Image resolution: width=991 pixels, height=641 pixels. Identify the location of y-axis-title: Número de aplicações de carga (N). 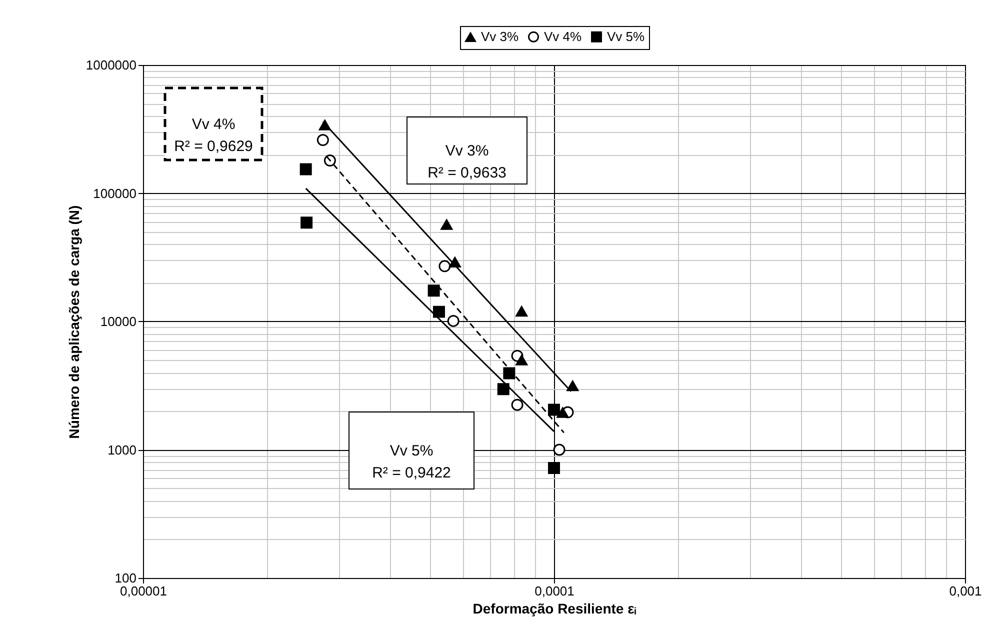
(74, 322).